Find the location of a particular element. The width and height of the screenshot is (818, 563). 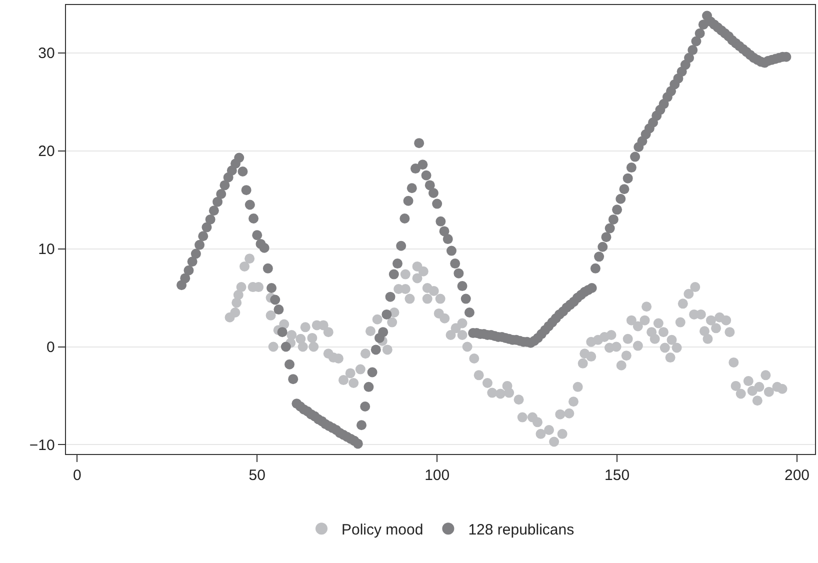

y-tick-label: 10 is located at coordinates (46, 249).